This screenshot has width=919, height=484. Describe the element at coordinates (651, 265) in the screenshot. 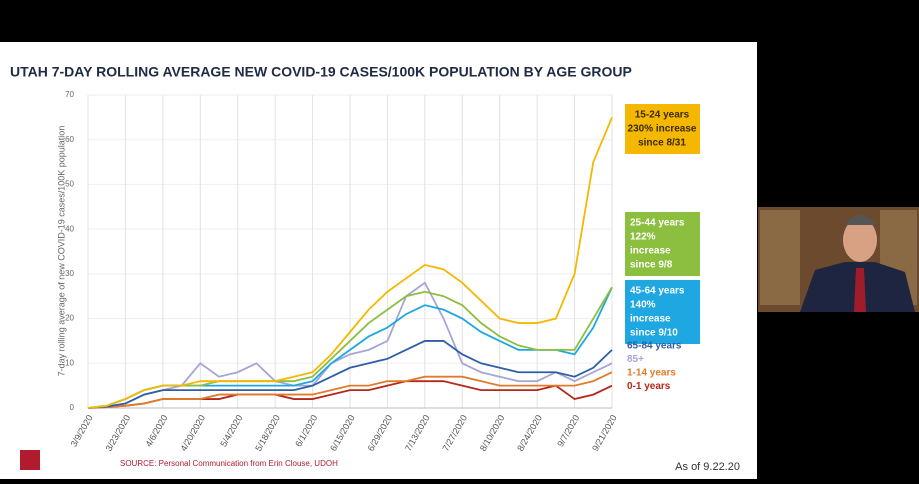

I see `legend-callout: since 9/8` at that location.